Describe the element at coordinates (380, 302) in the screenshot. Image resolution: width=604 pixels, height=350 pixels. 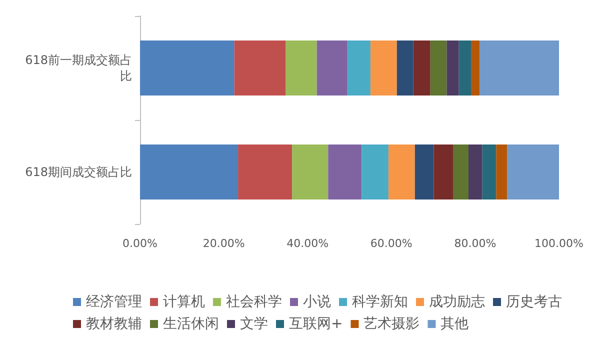
I see `legend-label: 科学新知` at that location.